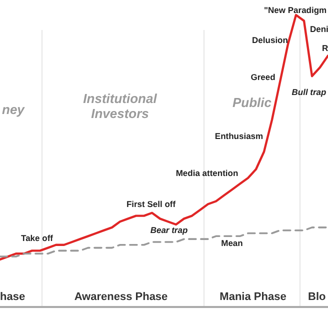  What do you see at coordinates (232, 243) in the screenshot?
I see `series-label: Mean` at bounding box center [232, 243].